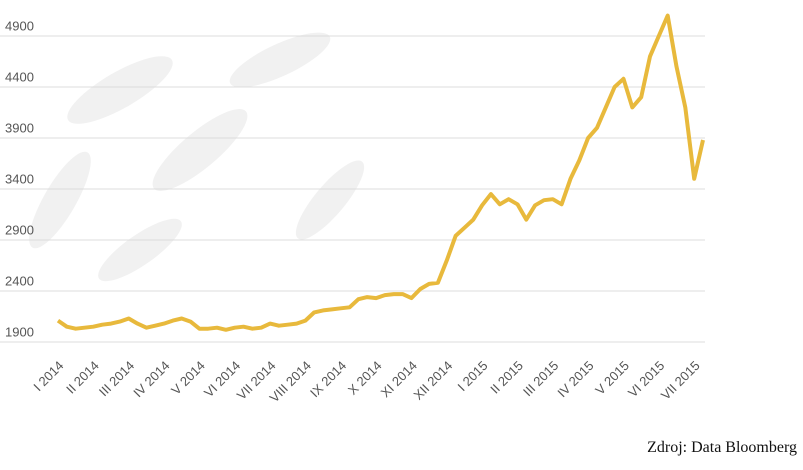 Image resolution: width=803 pixels, height=470 pixels. Describe the element at coordinates (680, 380) in the screenshot. I see `x-tick-label: VII 2015` at that location.